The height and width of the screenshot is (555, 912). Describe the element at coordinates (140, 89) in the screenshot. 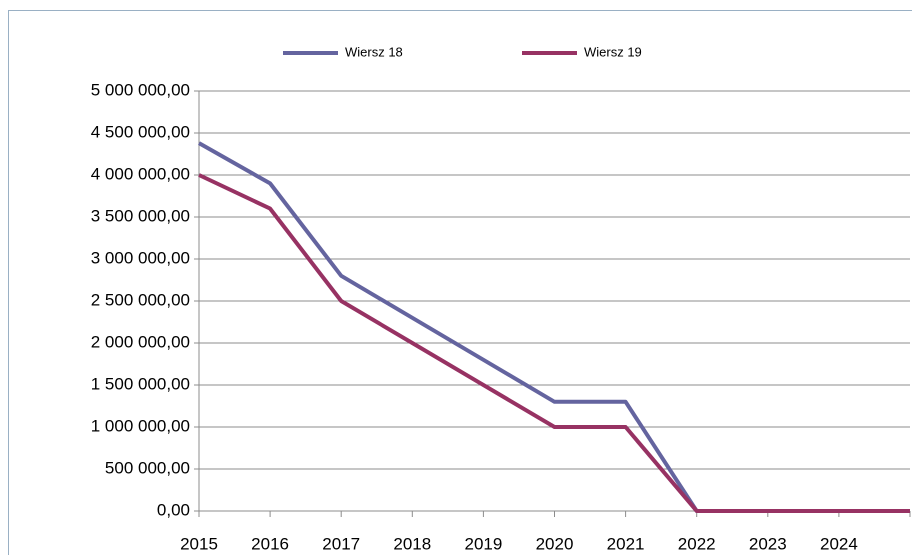

I see `y-tick-label: 5 000 000,00` at that location.